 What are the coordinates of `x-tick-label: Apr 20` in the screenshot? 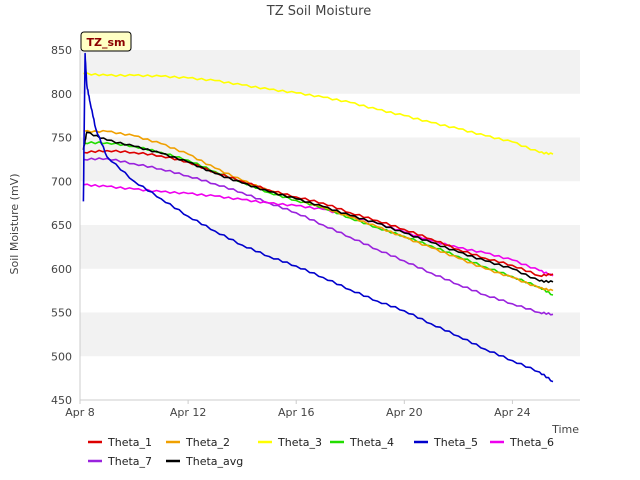 It's located at (404, 412).